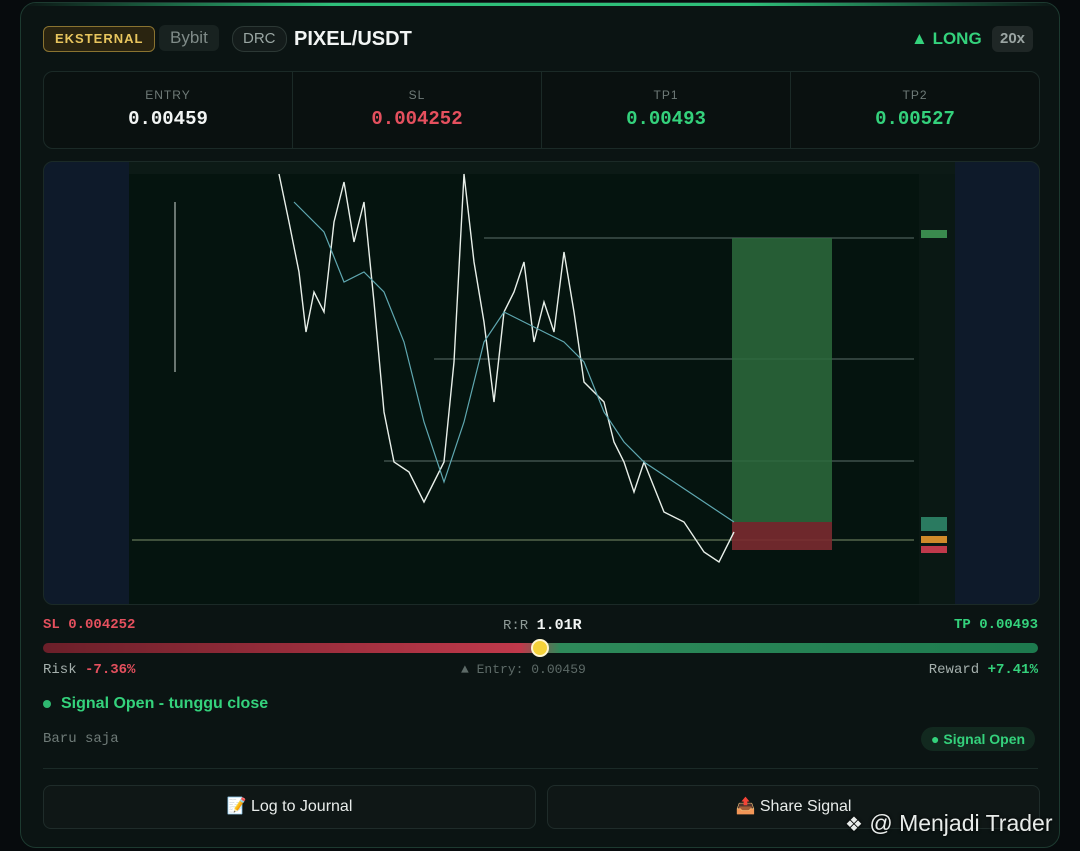 The height and width of the screenshot is (851, 1080). Describe the element at coordinates (110, 670) in the screenshot. I see `risk-value: -7.36%` at that location.